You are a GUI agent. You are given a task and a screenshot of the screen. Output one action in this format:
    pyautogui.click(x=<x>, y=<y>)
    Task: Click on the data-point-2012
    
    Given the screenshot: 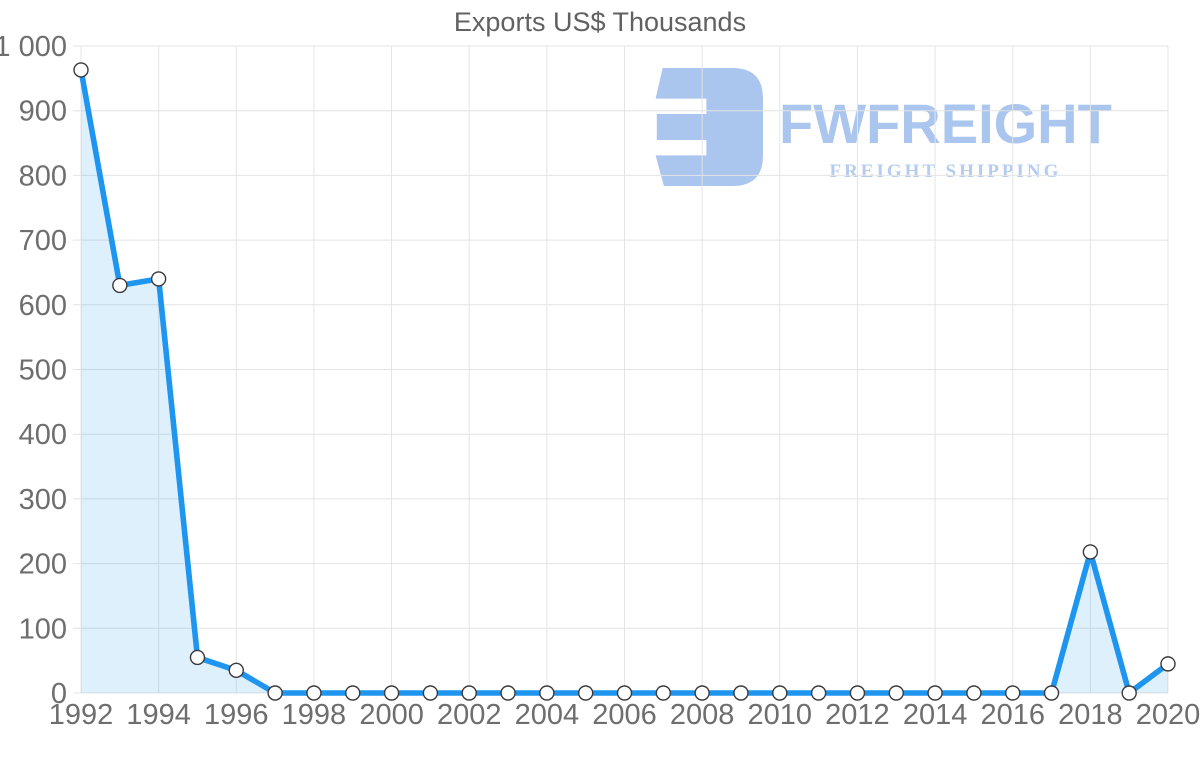 What is the action you would take?
    pyautogui.click(x=857, y=693)
    